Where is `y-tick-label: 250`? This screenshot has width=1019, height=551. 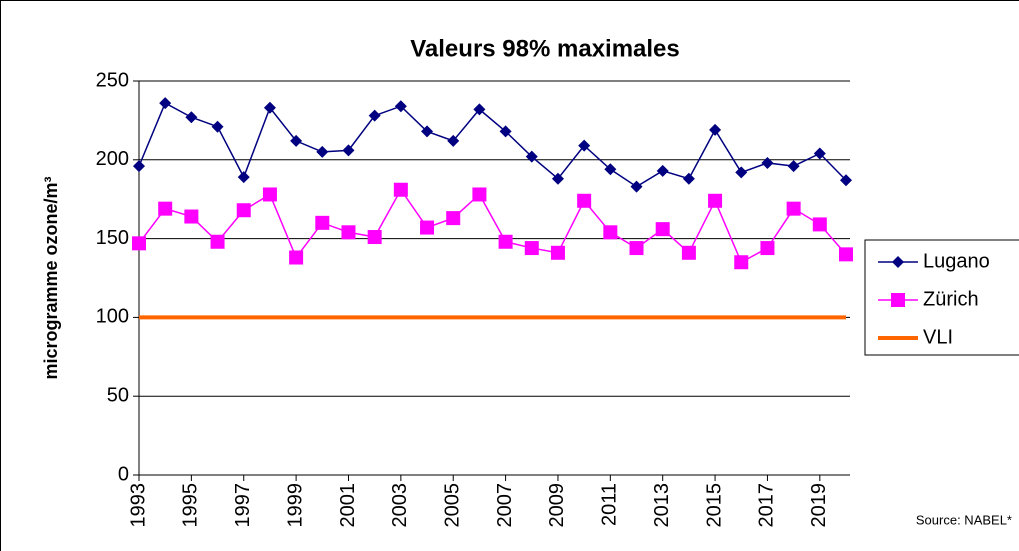
y-tick-label: 250 is located at coordinates (112, 80).